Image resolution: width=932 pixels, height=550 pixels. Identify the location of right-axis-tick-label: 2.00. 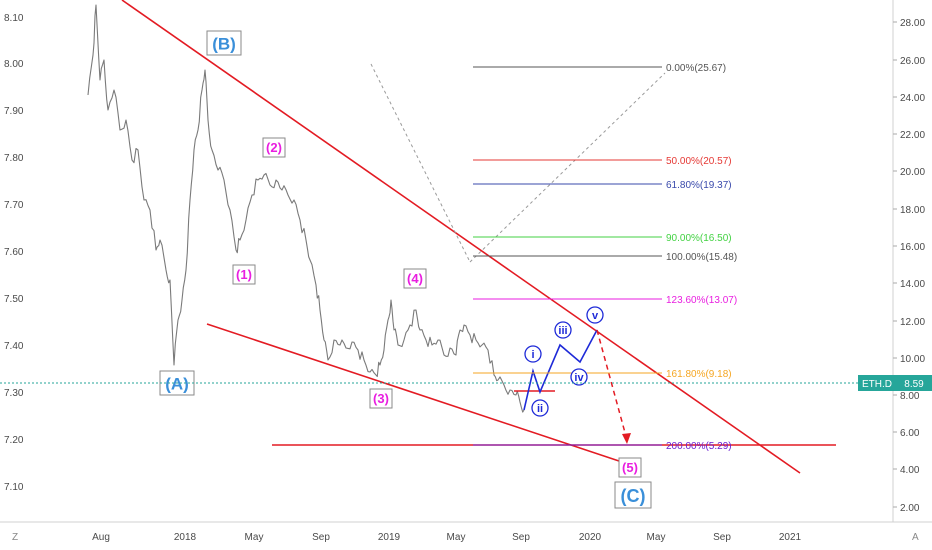
(910, 508).